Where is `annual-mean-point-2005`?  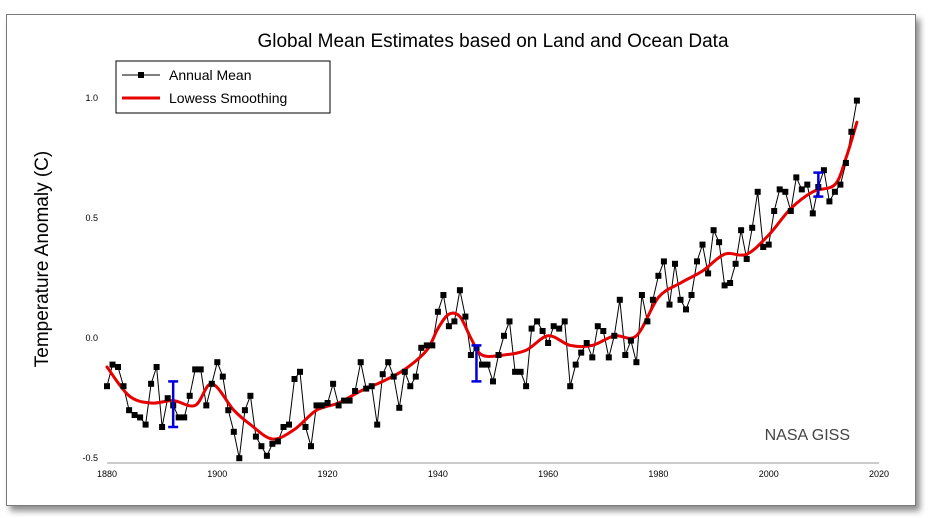
annual-mean-point-2005 is located at coordinates (796, 177).